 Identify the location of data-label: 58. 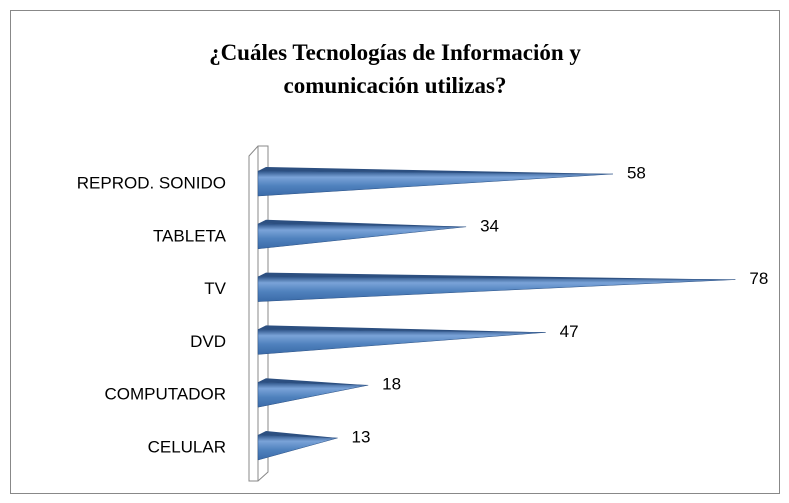
(636, 172).